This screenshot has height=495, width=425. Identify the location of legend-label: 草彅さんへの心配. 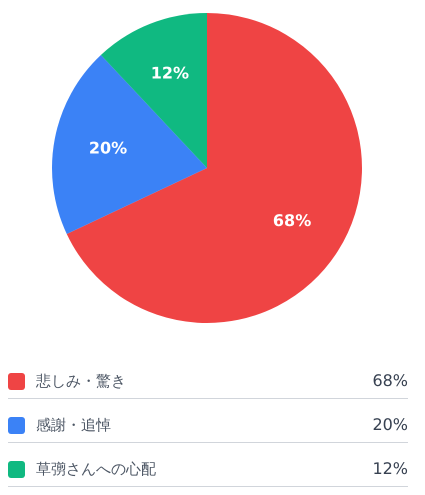
(96, 469).